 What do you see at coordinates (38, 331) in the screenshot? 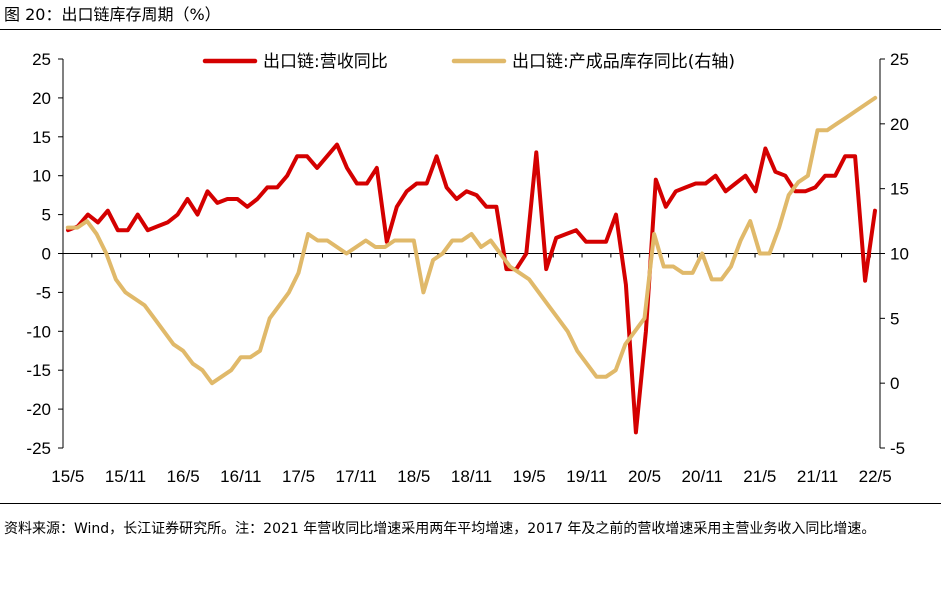
I see `left-axis-tick-label: -10` at bounding box center [38, 331].